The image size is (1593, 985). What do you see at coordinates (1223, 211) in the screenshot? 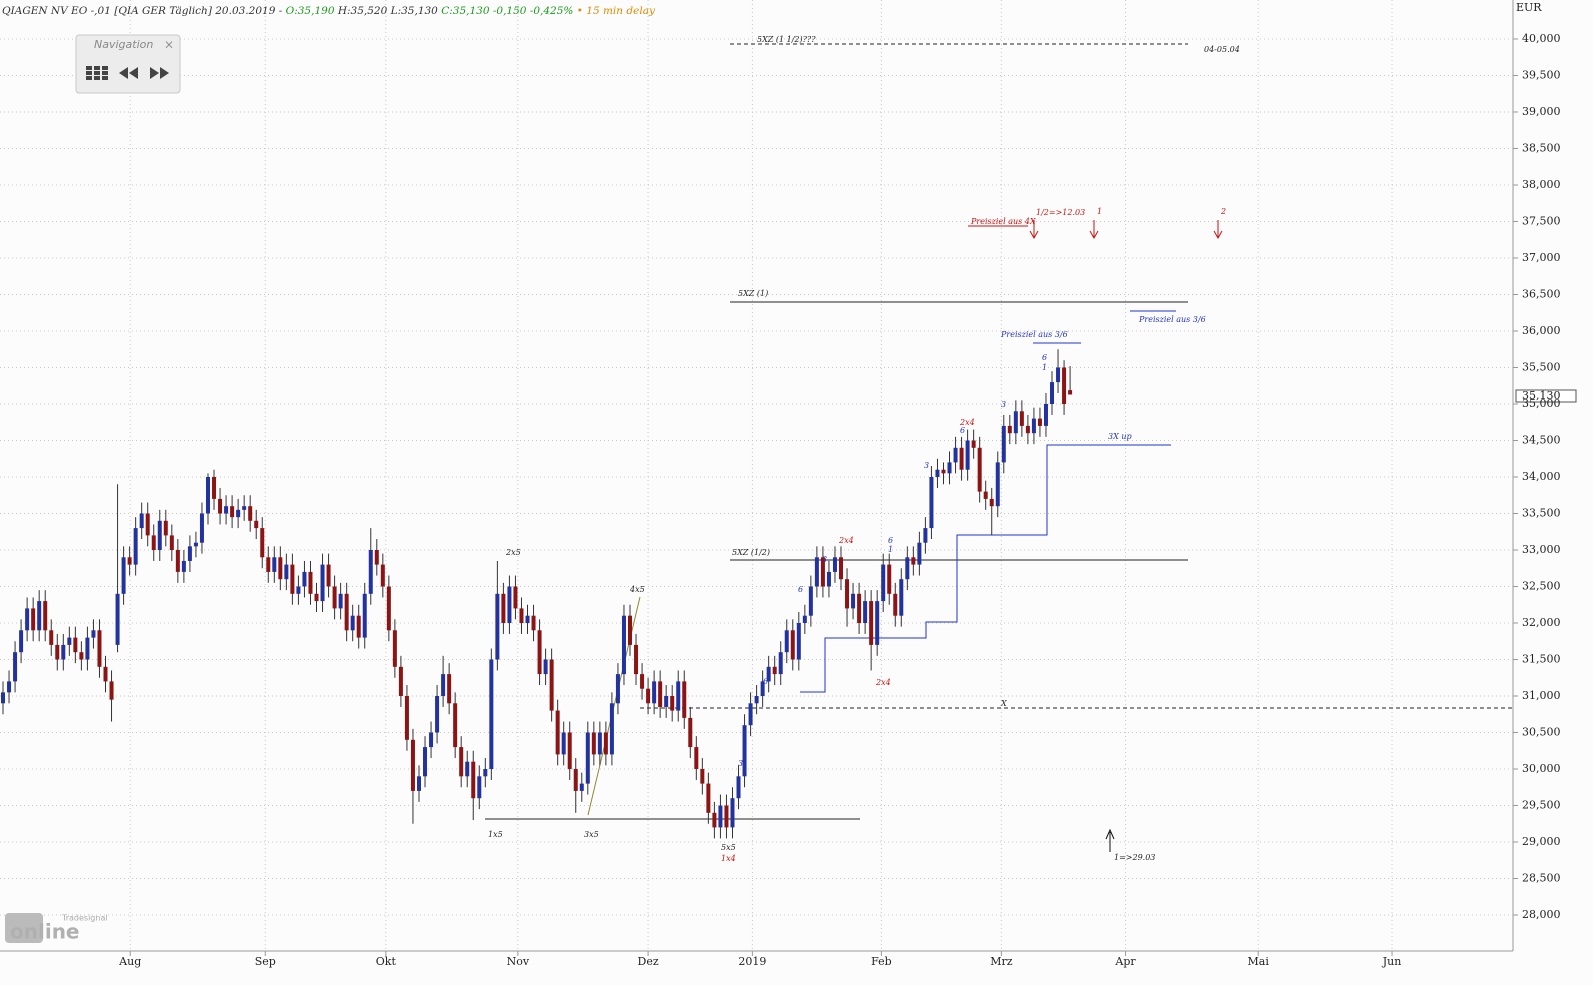
I see `annotation: 2` at bounding box center [1223, 211].